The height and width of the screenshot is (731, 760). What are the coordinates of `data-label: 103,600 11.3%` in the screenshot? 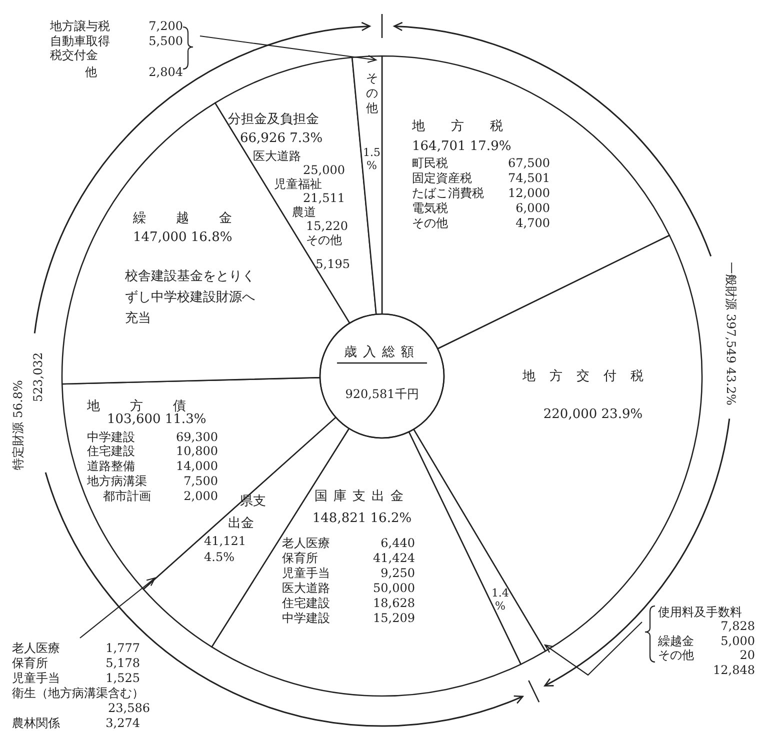 It's located at (156, 419).